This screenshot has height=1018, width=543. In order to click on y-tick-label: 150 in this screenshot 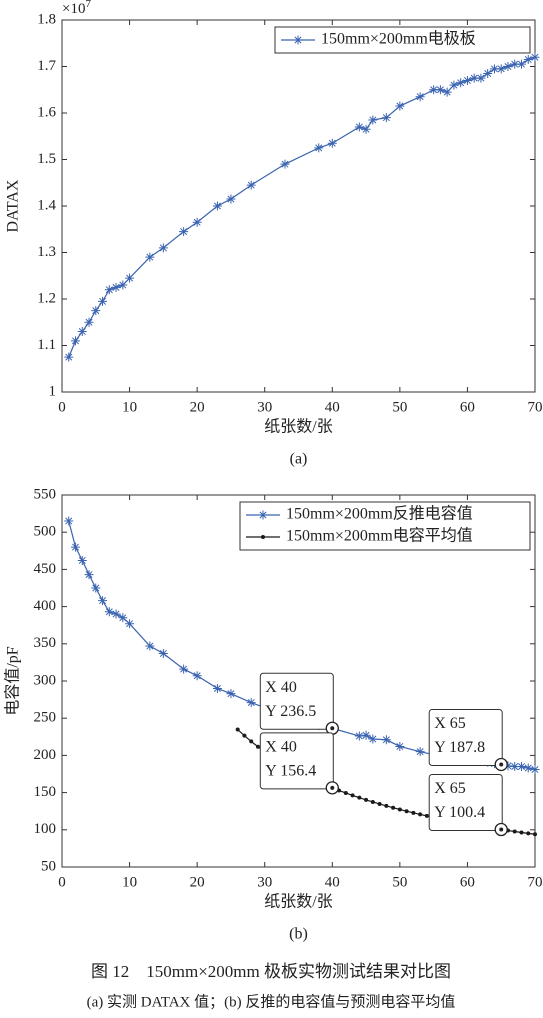, I will do `click(45, 792)`.